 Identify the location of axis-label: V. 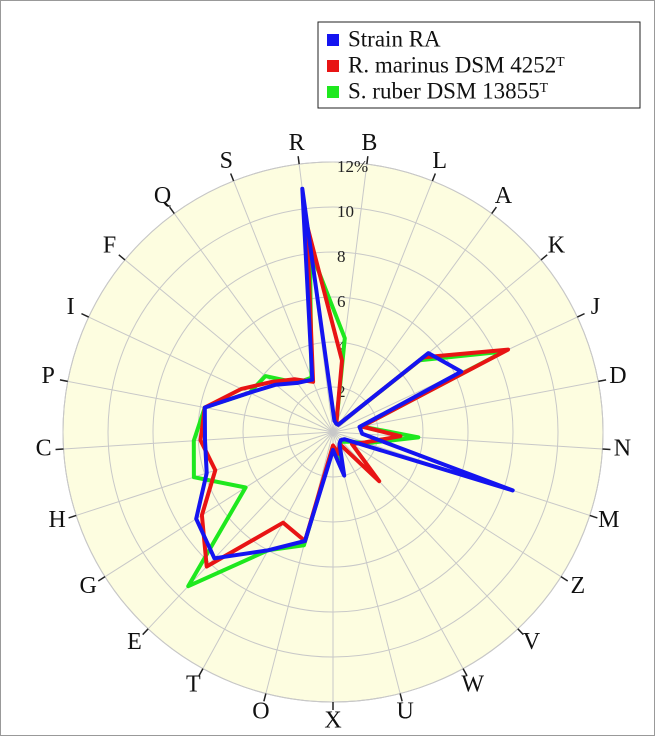
(532, 642).